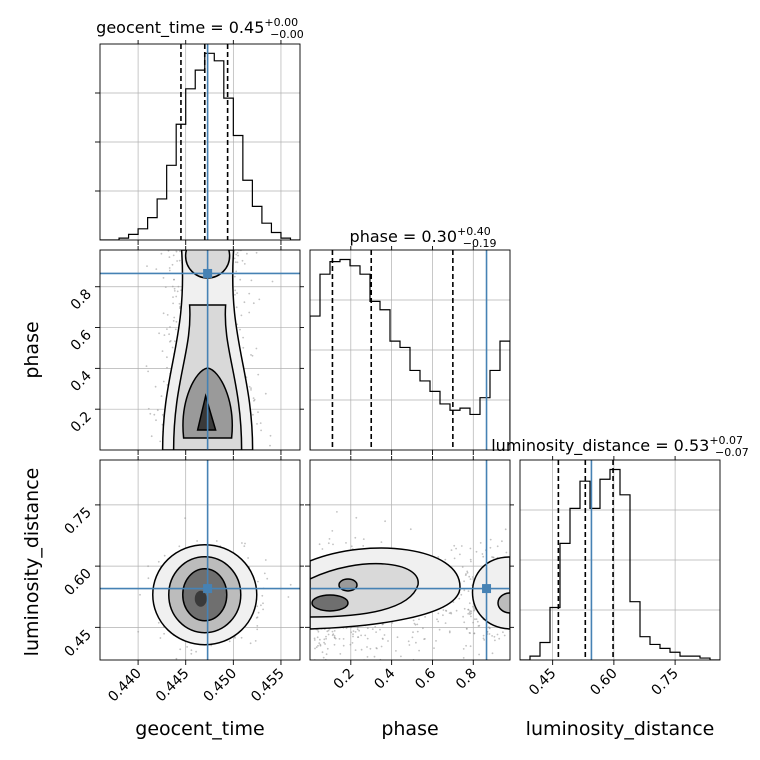 Image resolution: width=760 pixels, height=760 pixels. I want to click on hist-group-phase, so click(410, 350).